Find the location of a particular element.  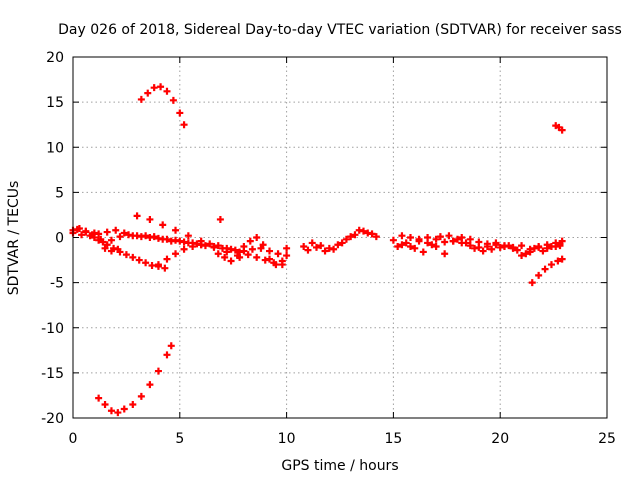

x-tick-label: 25 is located at coordinates (607, 439).